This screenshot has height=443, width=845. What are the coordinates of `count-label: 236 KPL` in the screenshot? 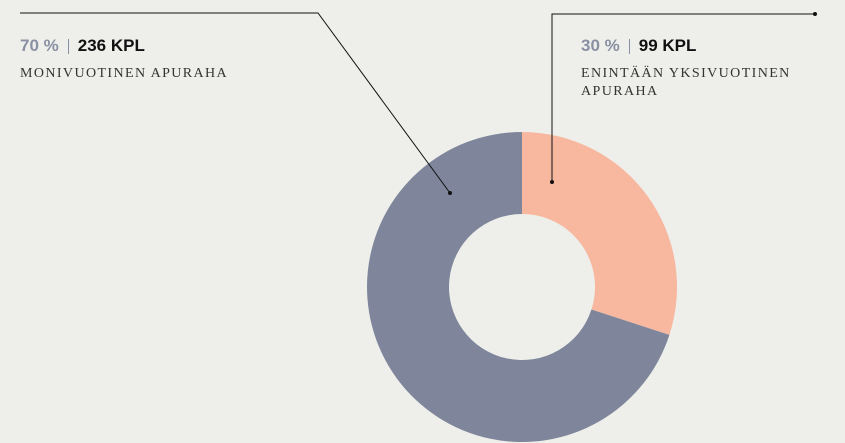 It's located at (111, 45).